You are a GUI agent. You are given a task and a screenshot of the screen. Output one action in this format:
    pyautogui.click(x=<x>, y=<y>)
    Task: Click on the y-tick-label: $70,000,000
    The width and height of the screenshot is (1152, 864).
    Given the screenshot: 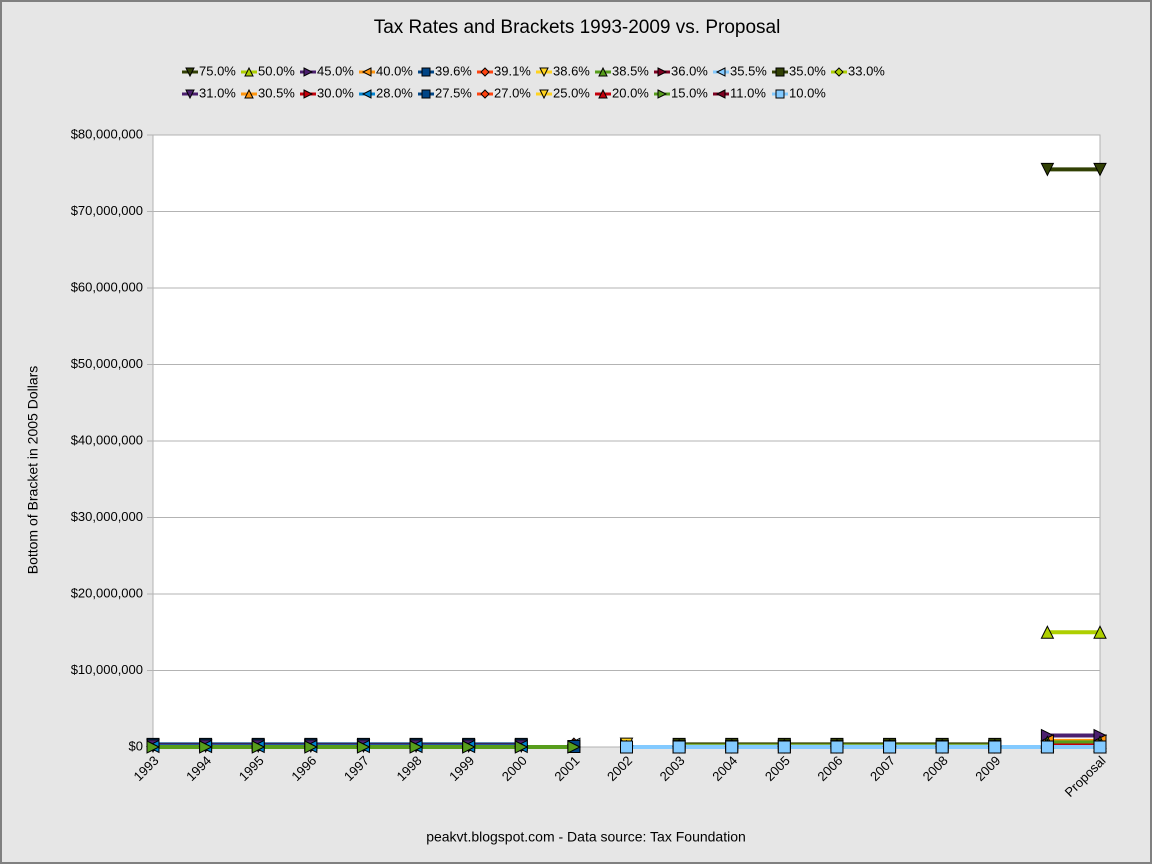 What is the action you would take?
    pyautogui.click(x=107, y=210)
    